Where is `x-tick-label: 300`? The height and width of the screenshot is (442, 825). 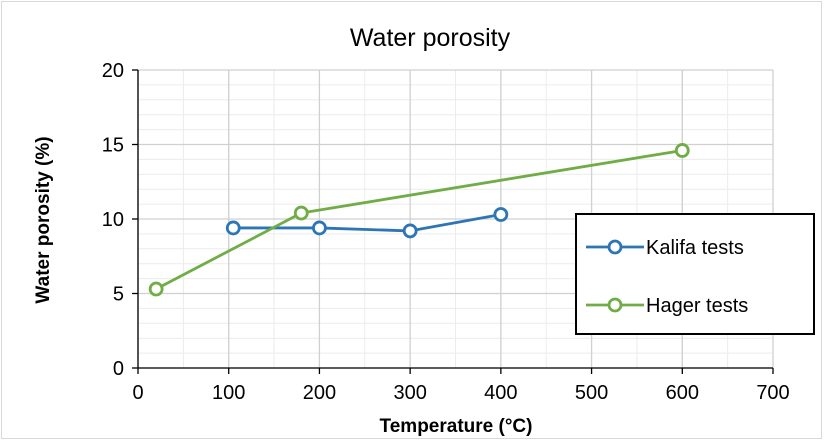
x-tick-label: 300 is located at coordinates (409, 393).